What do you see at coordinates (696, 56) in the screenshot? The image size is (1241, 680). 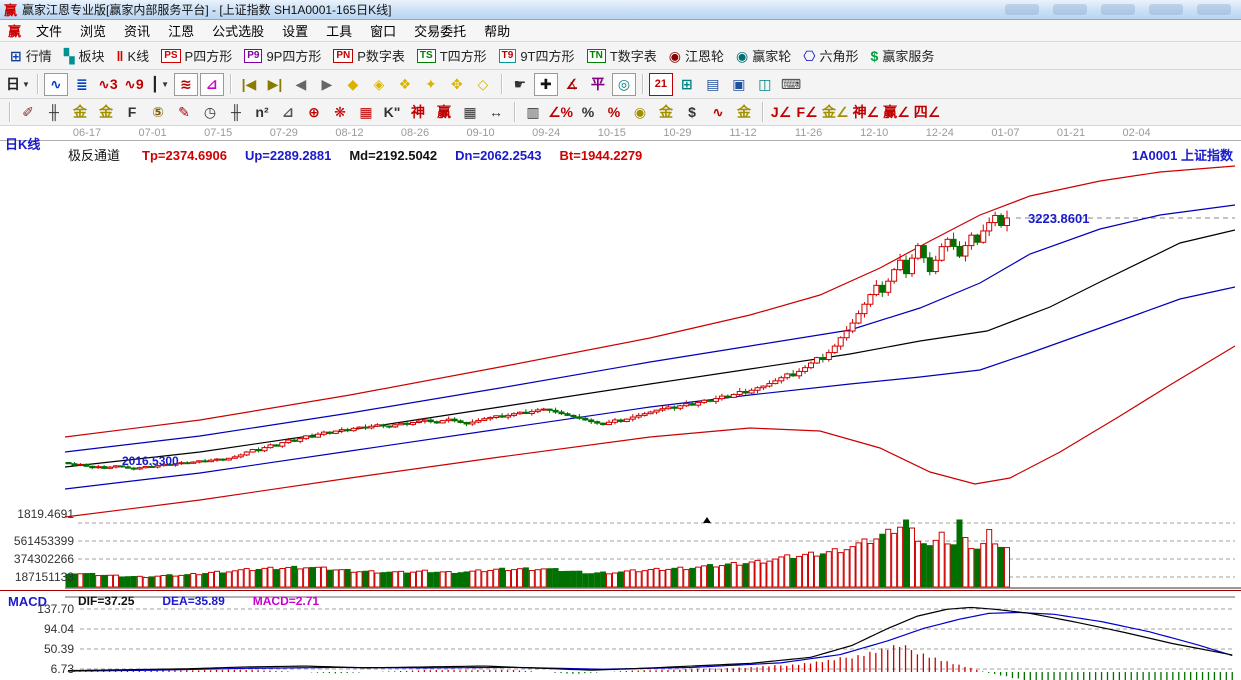 I see `toolbar-button-gann-wheel: ◉ 江恩轮` at bounding box center [696, 56].